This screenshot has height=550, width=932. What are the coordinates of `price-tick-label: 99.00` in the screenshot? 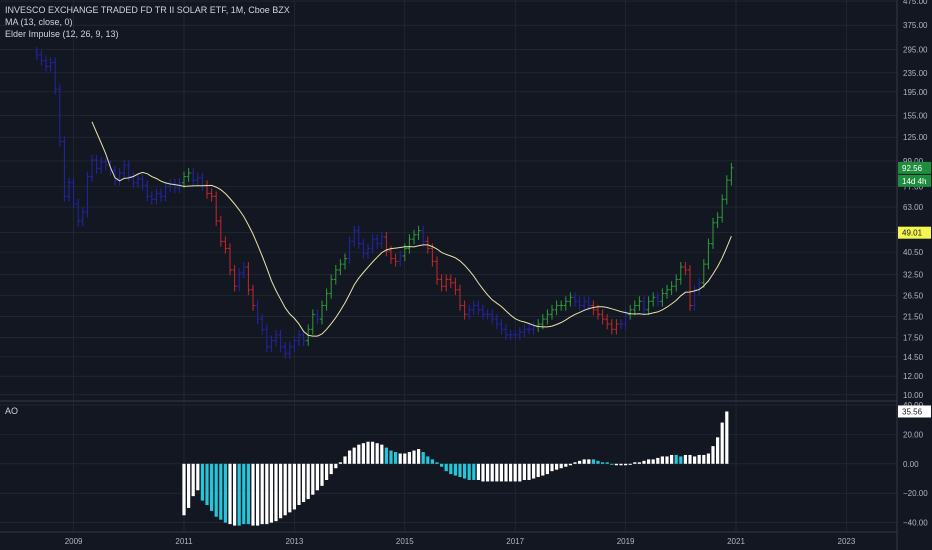 It's located at (913, 161).